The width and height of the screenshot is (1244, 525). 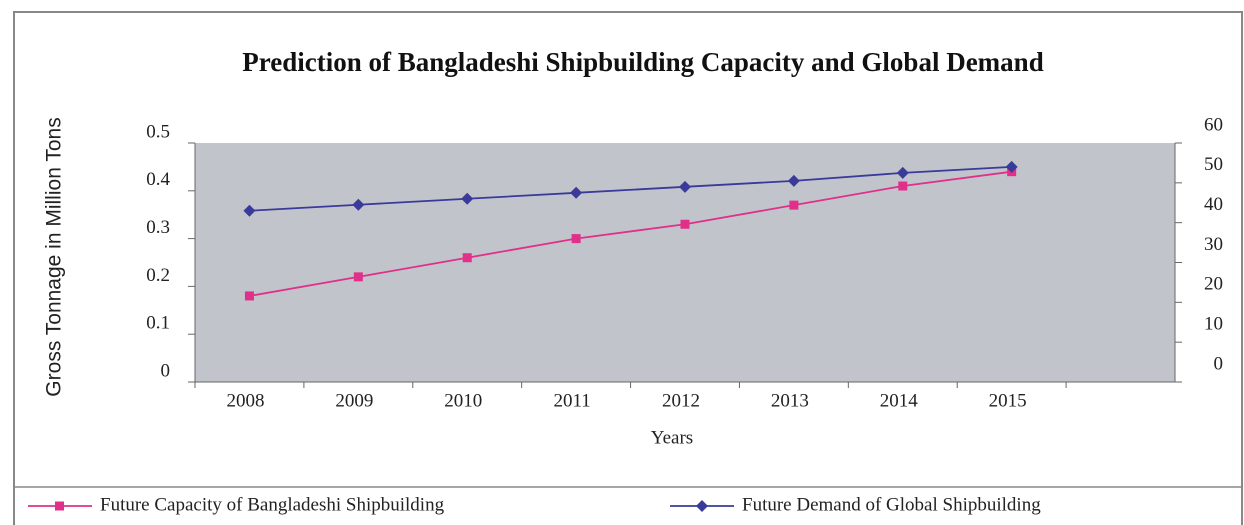 I want to click on y2-tick-label: 60, so click(x=1213, y=124).